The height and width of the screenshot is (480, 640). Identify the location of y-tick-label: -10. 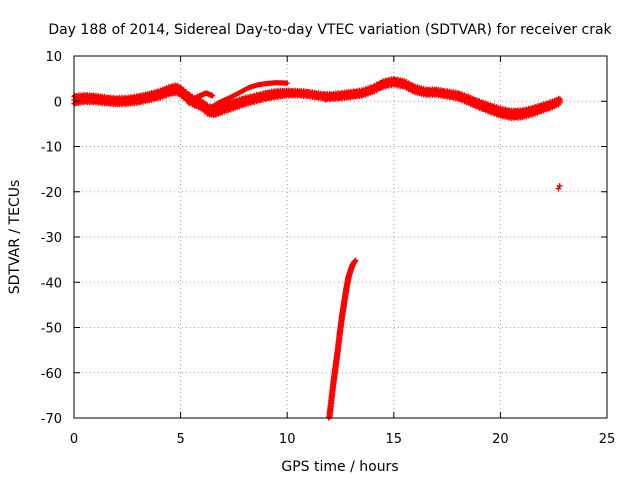
(51, 148).